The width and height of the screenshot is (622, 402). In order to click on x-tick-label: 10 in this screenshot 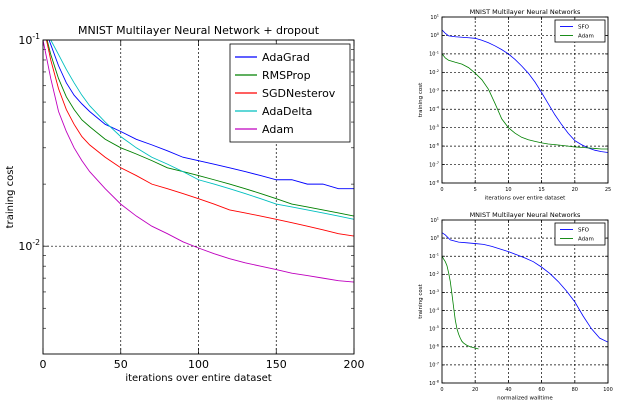, I will do `click(508, 190)`.